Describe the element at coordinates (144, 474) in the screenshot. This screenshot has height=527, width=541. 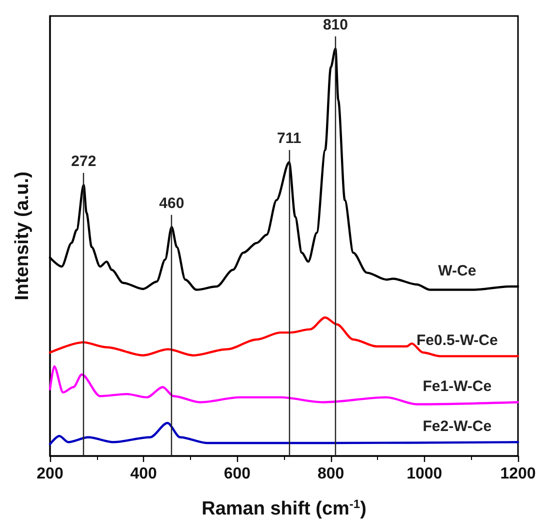
I see `x-tick-label: 400` at that location.